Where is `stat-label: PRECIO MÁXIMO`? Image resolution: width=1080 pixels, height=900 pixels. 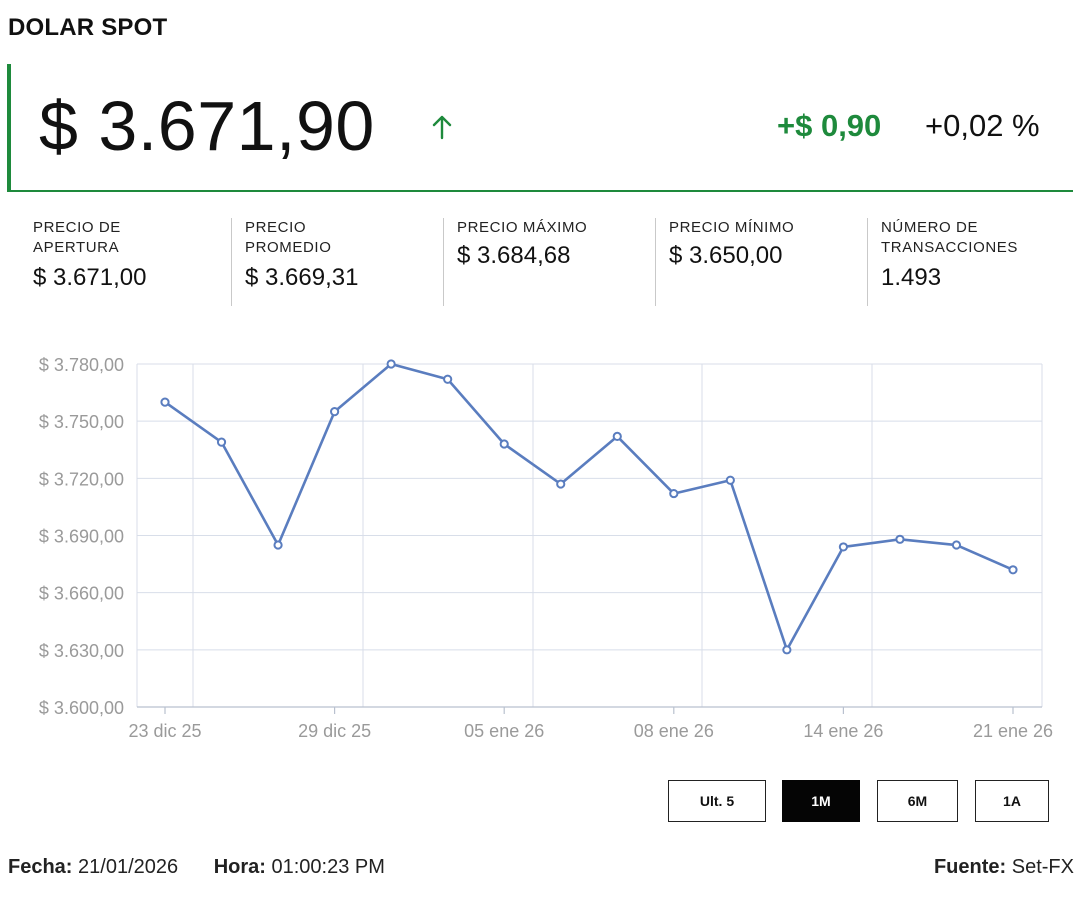
stat-label: PRECIO MÁXIMO is located at coordinates (522, 227).